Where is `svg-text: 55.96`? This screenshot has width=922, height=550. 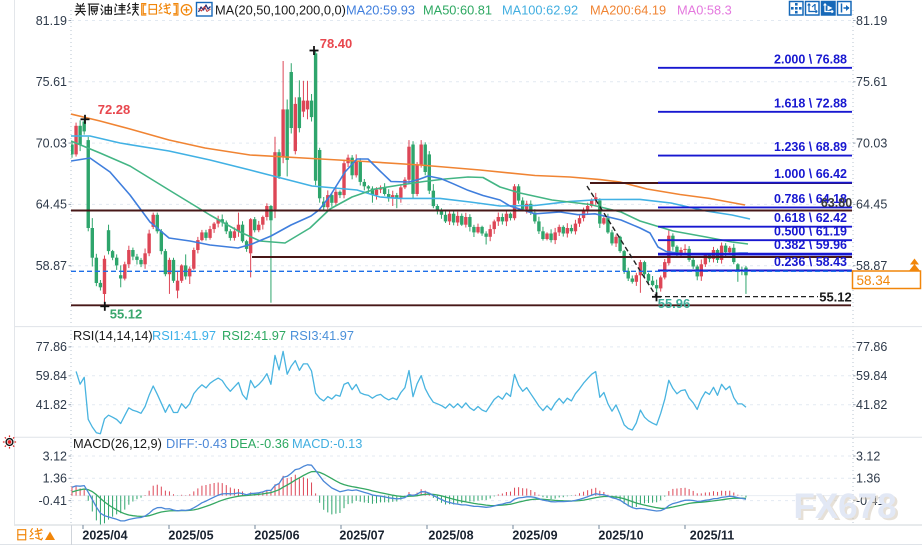
svg-text: 55.96 is located at coordinates (674, 303).